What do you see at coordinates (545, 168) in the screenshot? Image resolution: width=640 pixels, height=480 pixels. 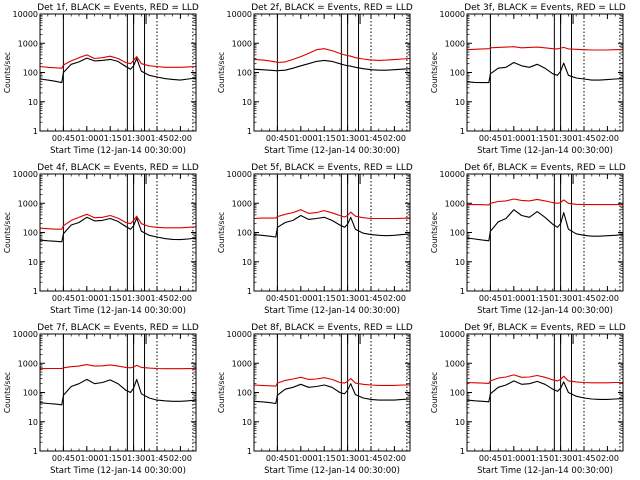 I see `panel-title: Det 6f, BLACK = Events, RED = LLD` at bounding box center [545, 168].